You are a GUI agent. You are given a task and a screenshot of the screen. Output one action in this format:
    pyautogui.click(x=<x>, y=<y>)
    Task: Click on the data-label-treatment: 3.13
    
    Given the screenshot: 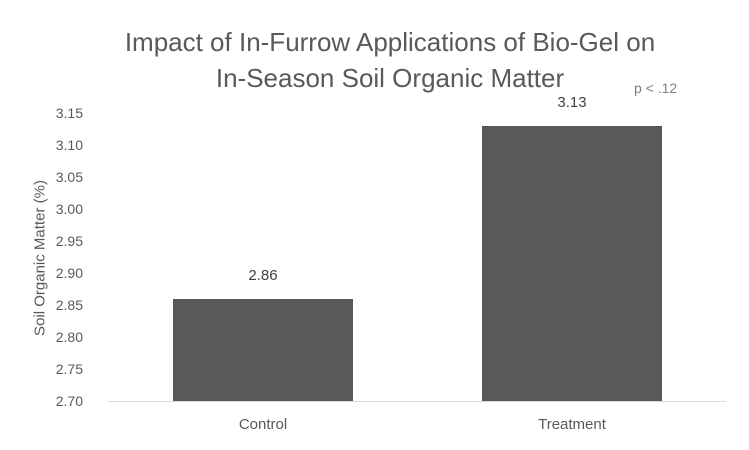 What is the action you would take?
    pyautogui.click(x=572, y=102)
    